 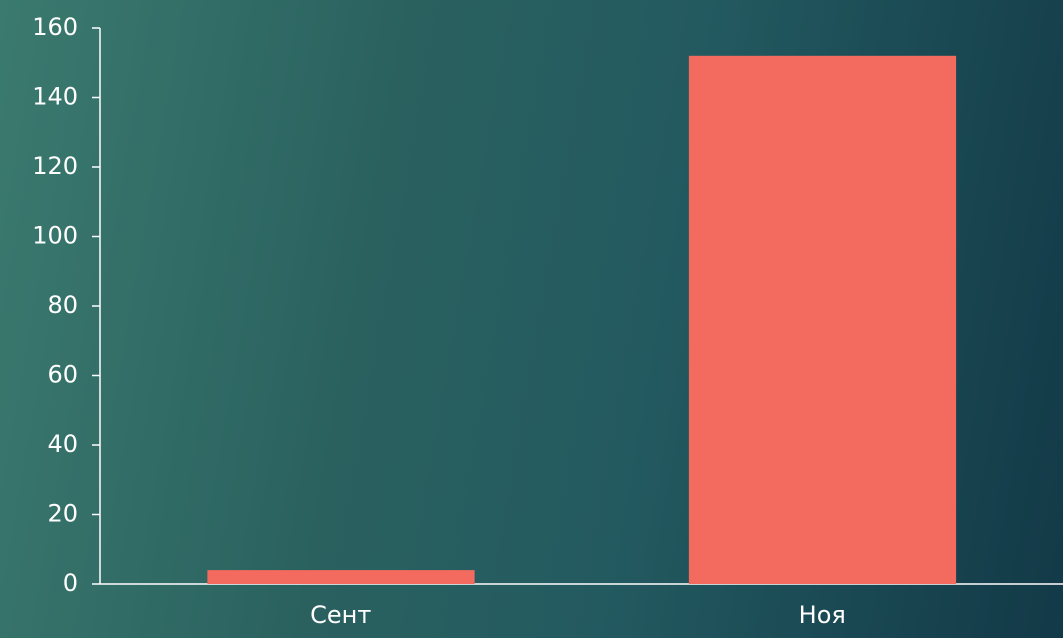 What do you see at coordinates (62, 514) in the screenshot?
I see `y-tick-label: 20` at bounding box center [62, 514].